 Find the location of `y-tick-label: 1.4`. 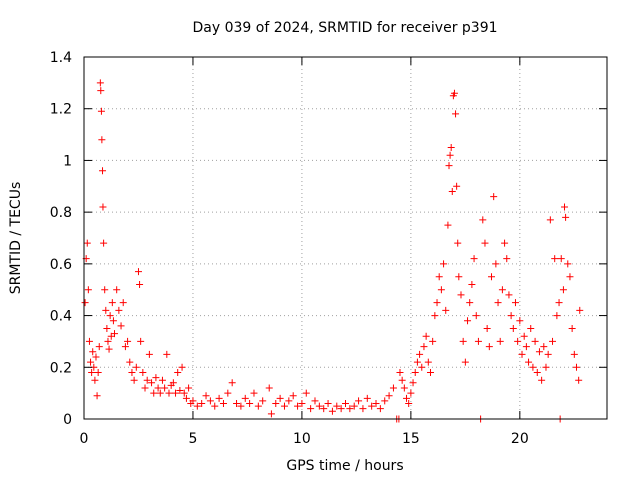

y-tick-label: 1.4 is located at coordinates (61, 58).